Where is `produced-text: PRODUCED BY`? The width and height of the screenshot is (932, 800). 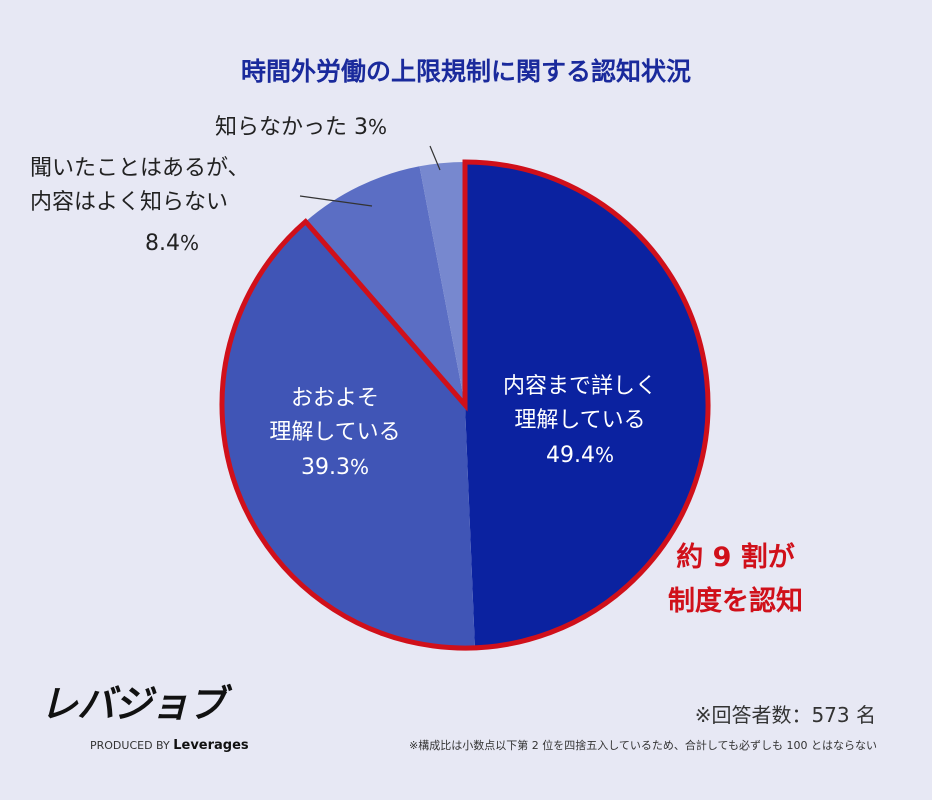
produced-text: PRODUCED BY is located at coordinates (130, 745).